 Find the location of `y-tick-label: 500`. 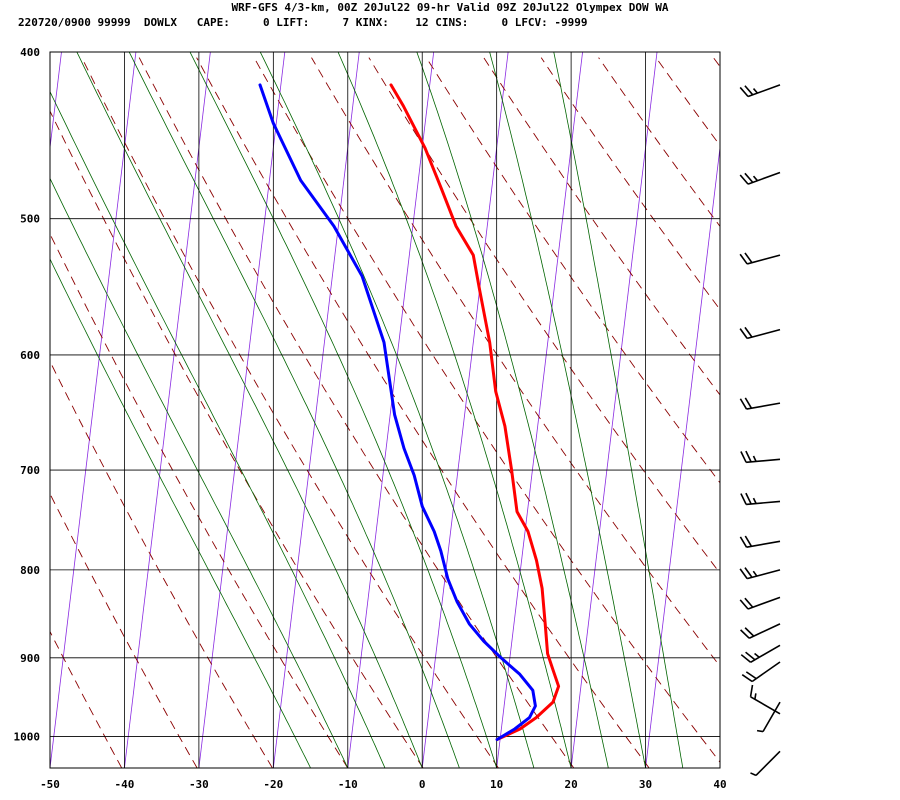

y-tick-label: 500 is located at coordinates (30, 219).